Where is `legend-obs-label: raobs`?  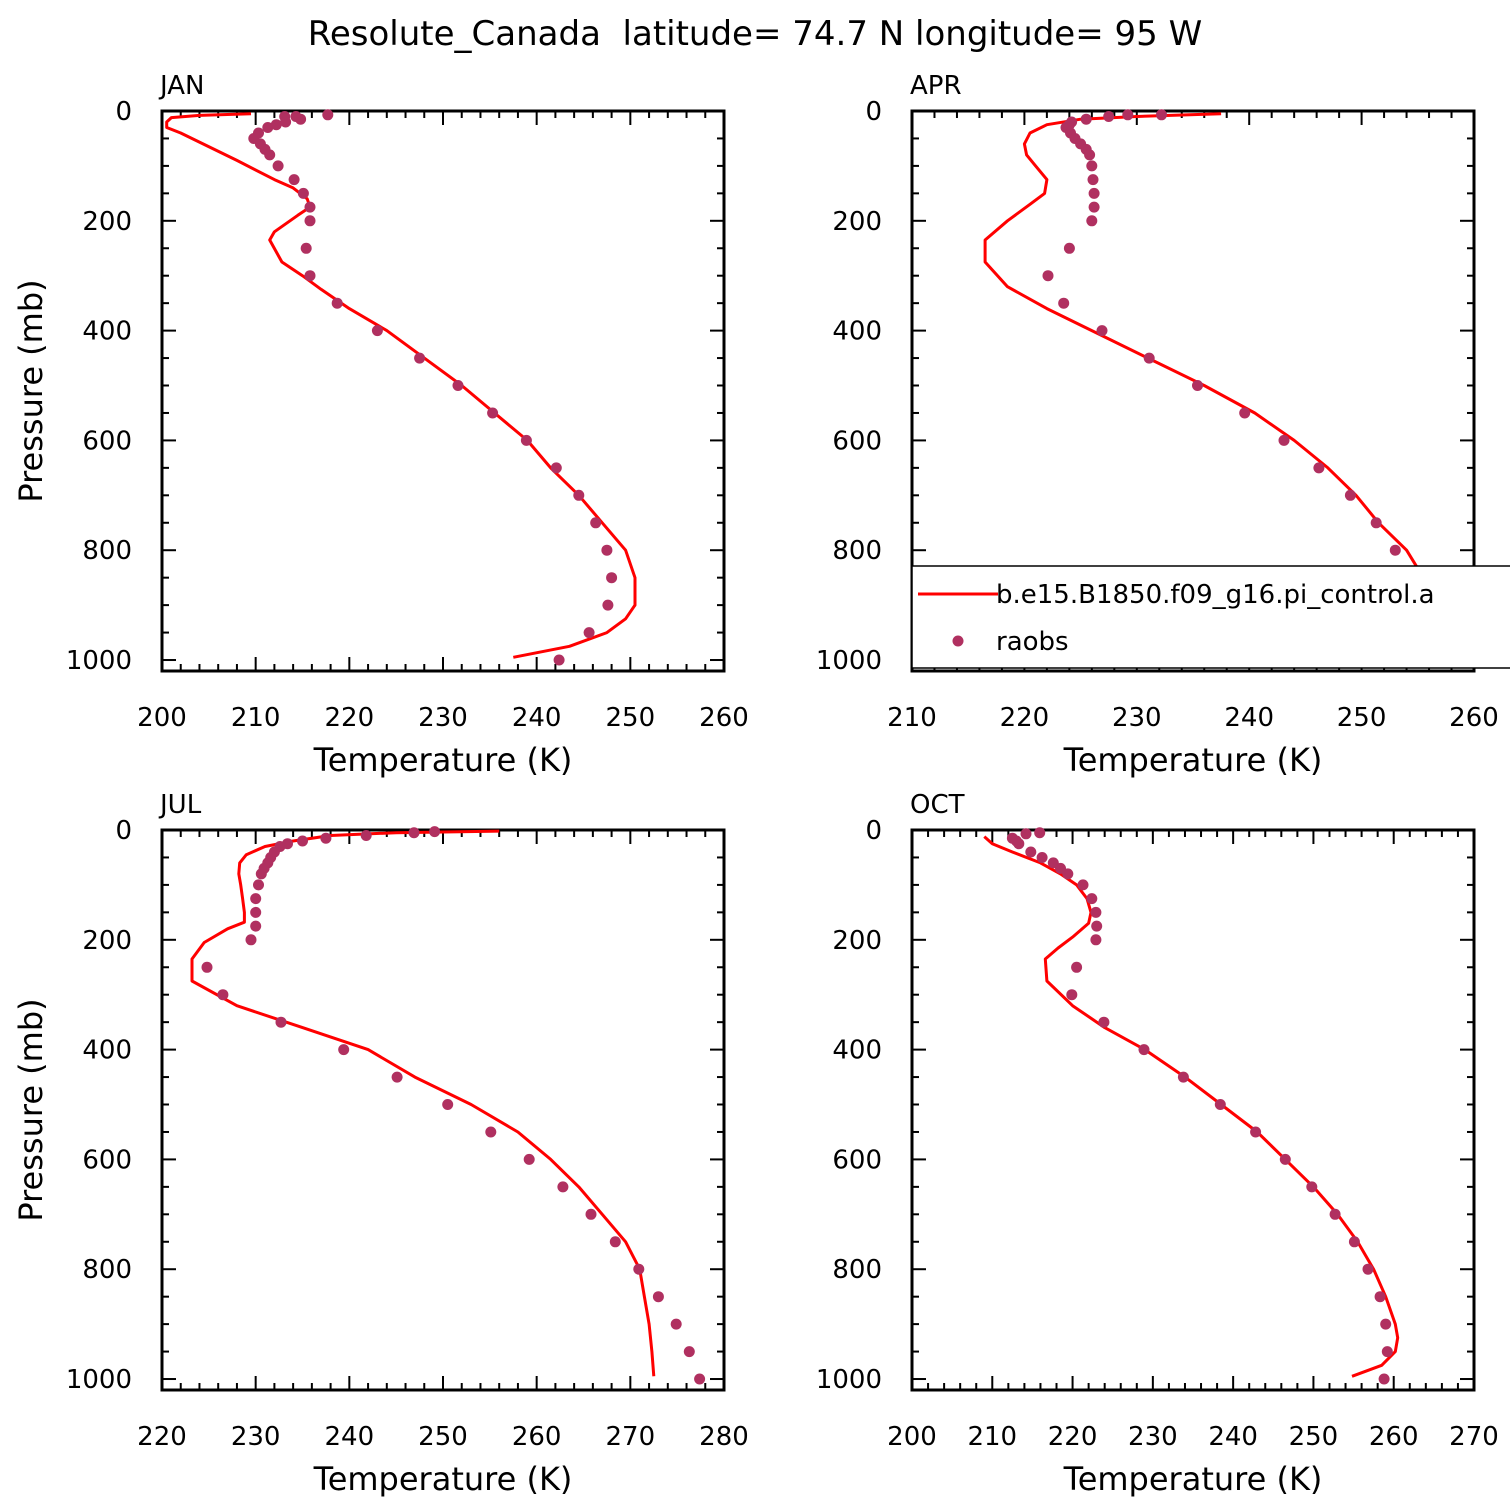 legend-obs-label: raobs is located at coordinates (1032, 642).